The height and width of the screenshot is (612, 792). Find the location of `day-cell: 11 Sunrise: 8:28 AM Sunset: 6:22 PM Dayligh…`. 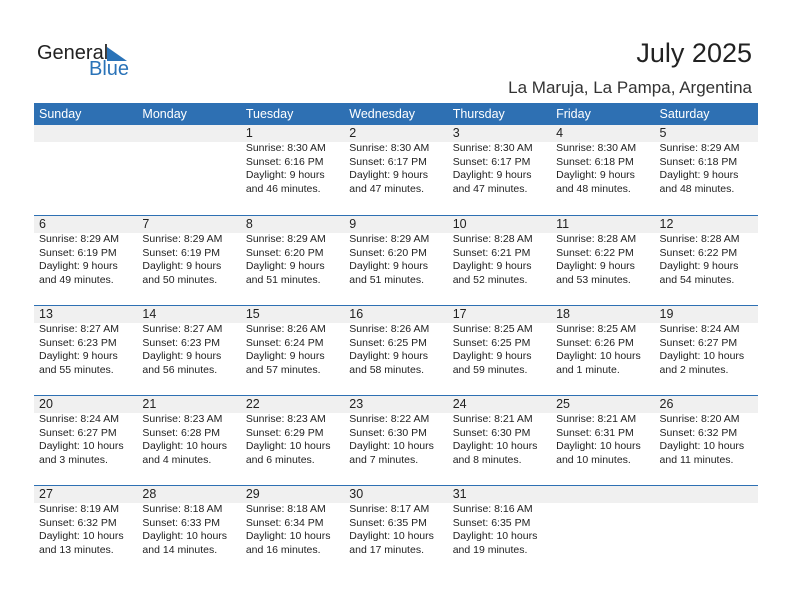

day-cell: 11 Sunrise: 8:28 AM Sunset: 6:22 PM Dayligh… is located at coordinates (602, 260).